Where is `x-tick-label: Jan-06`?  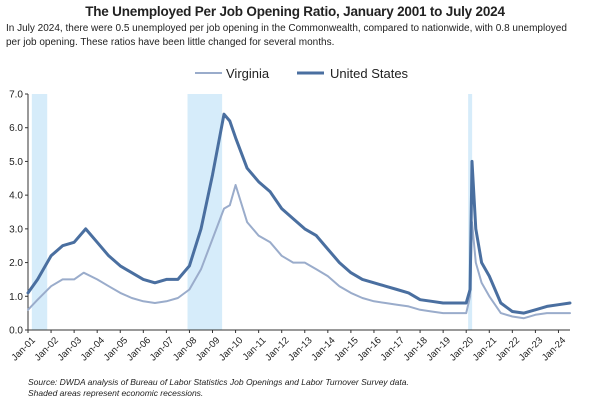 x-tick-label: Jan-06 is located at coordinates (139, 349).